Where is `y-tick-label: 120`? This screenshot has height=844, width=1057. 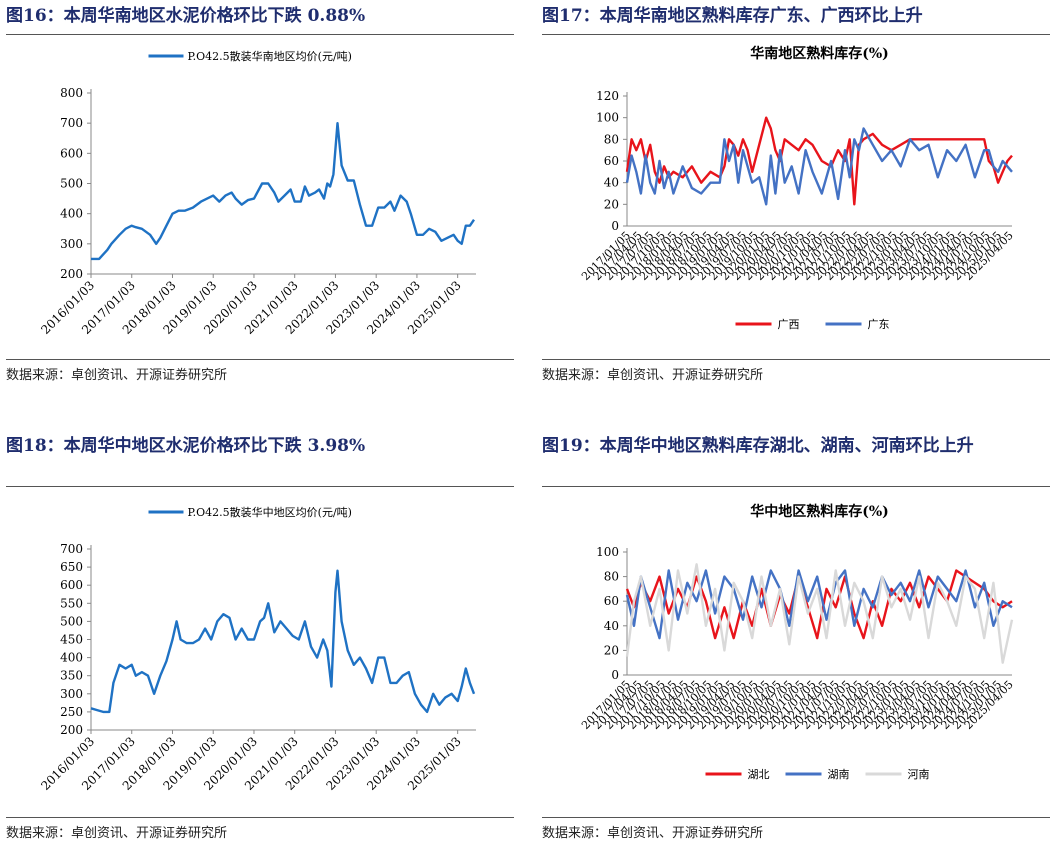 y-tick-label: 120 is located at coordinates (607, 96).